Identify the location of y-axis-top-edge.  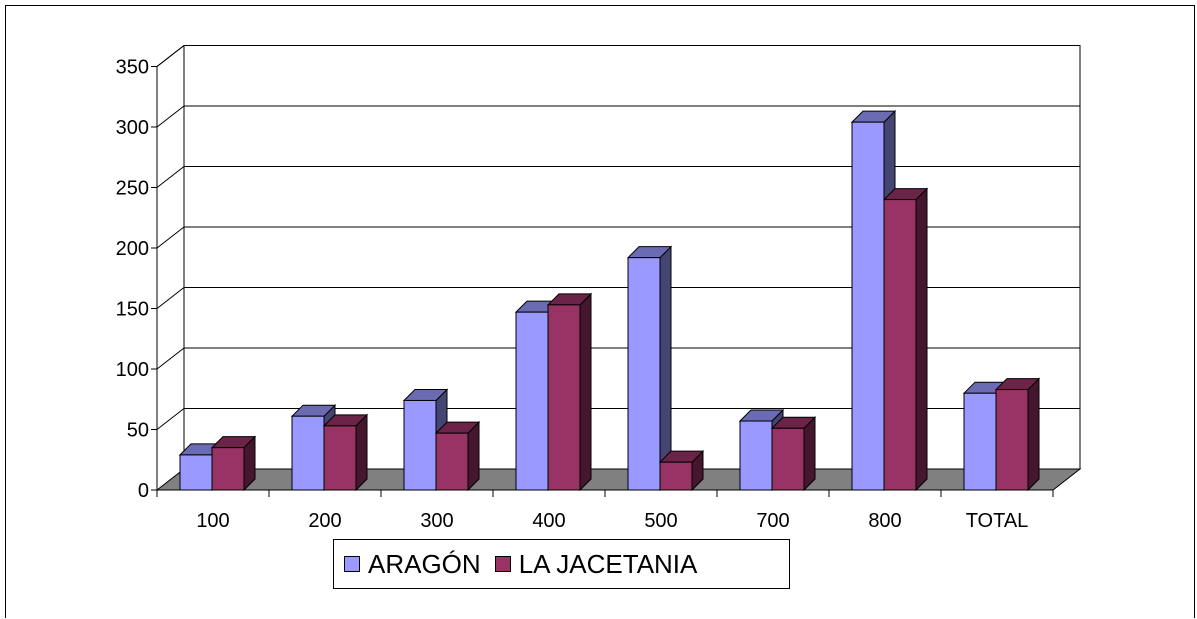
(170, 56).